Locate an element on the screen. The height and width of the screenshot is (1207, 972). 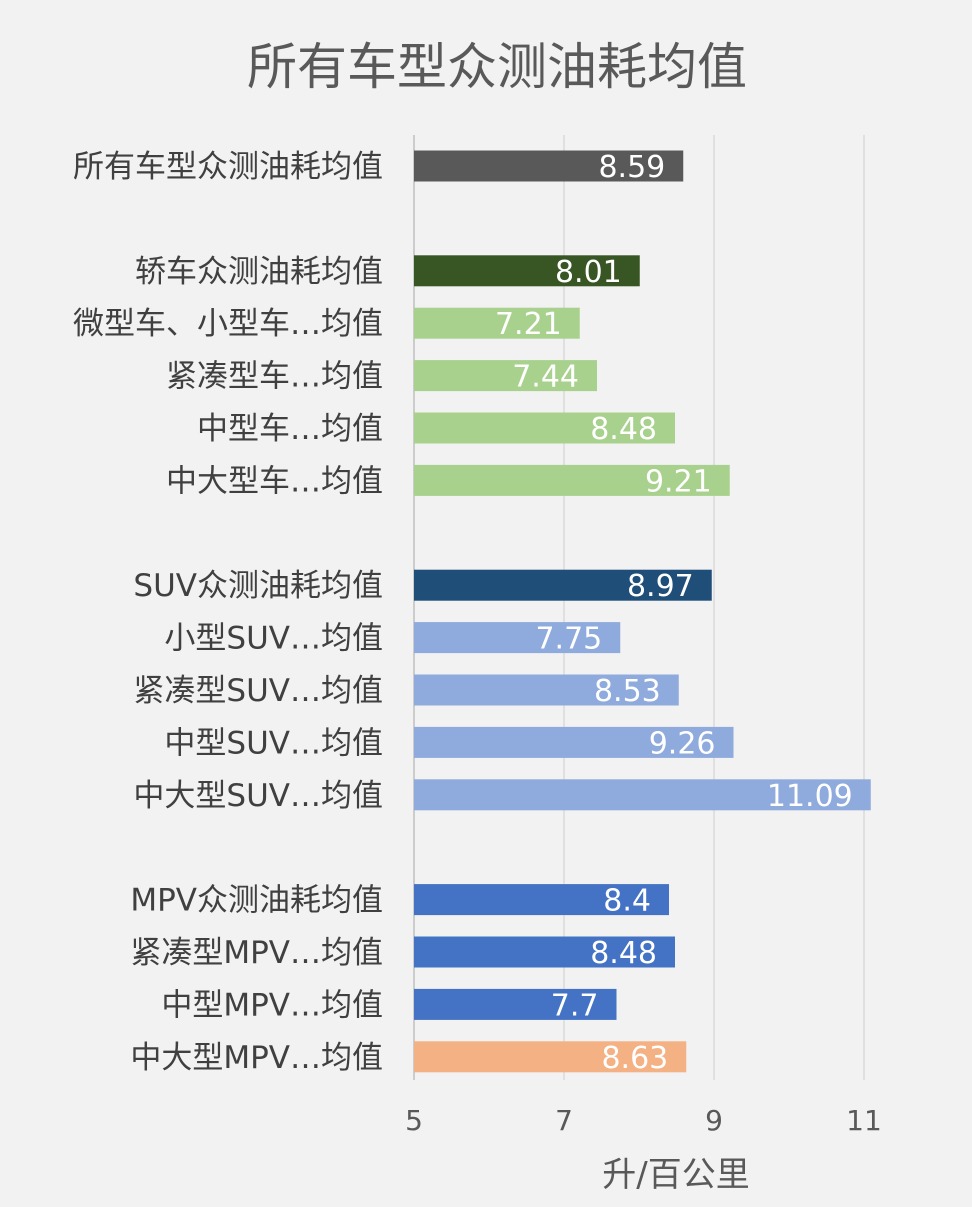
x-axis-ticks: 5 7 9 11 is located at coordinates (643, 1120).